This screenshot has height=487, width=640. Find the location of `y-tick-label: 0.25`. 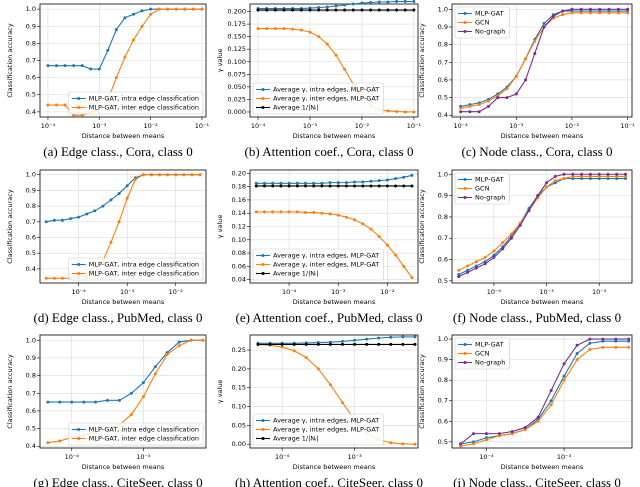

y-tick-label: 0.25 is located at coordinates (239, 350).